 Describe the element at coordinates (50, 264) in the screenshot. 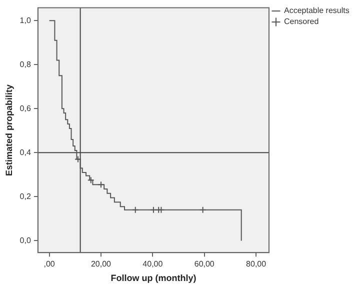

I see `x-tick-label: ,00` at that location.